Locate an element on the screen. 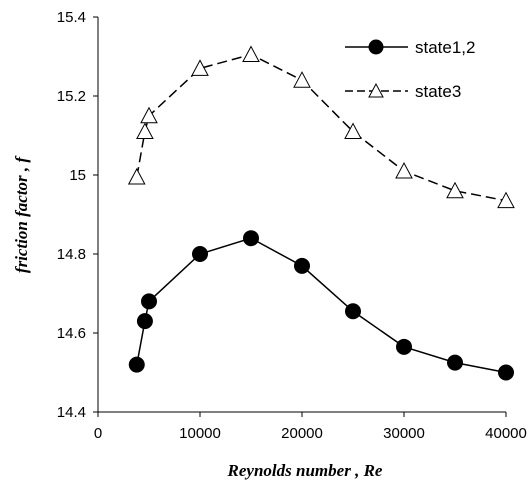 The image size is (529, 484). y-tick-label: 15.2 is located at coordinates (71, 96).